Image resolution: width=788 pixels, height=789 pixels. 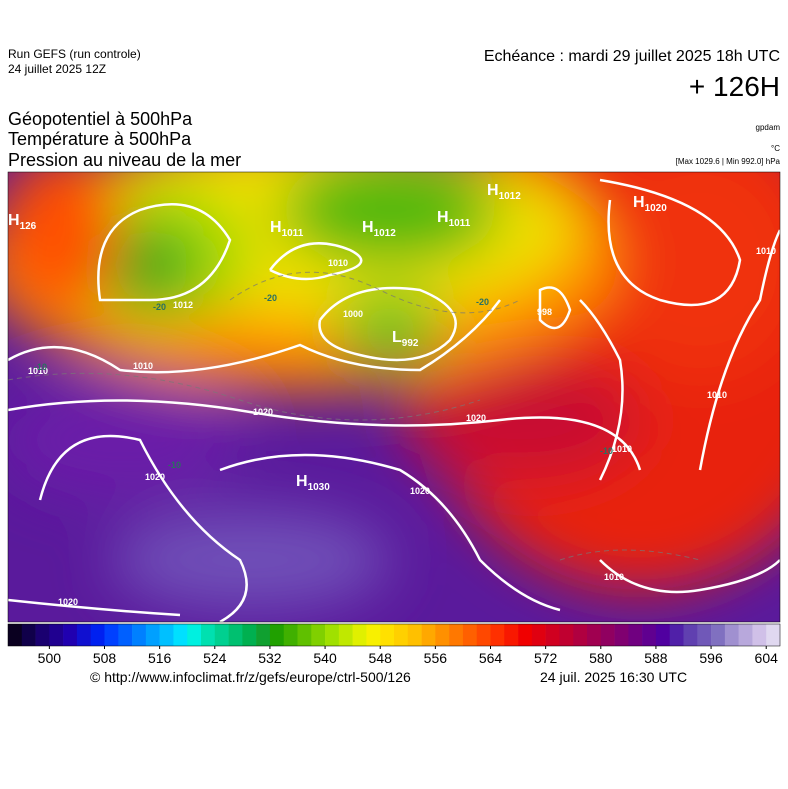 I want to click on unit: gpdam, so click(x=768, y=127).